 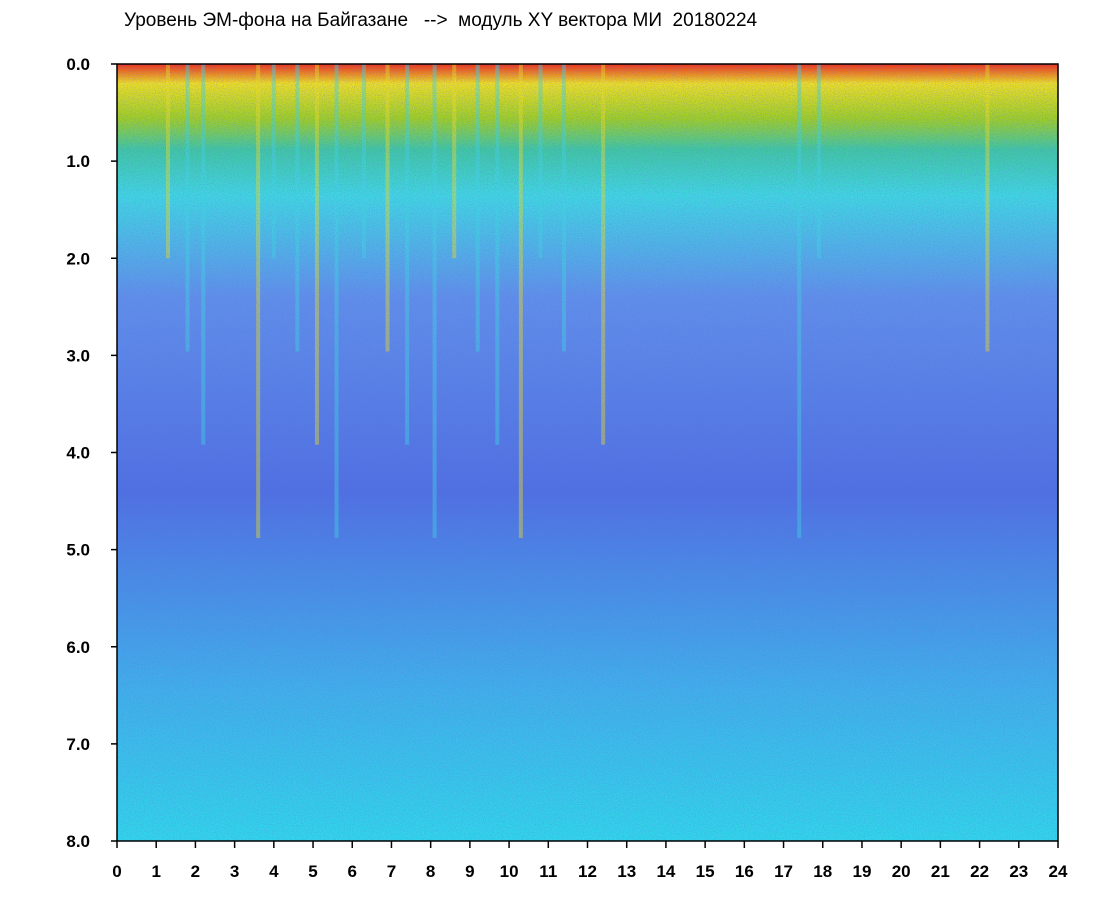 What do you see at coordinates (1058, 871) in the screenshot?
I see `x-tick-label: 24` at bounding box center [1058, 871].